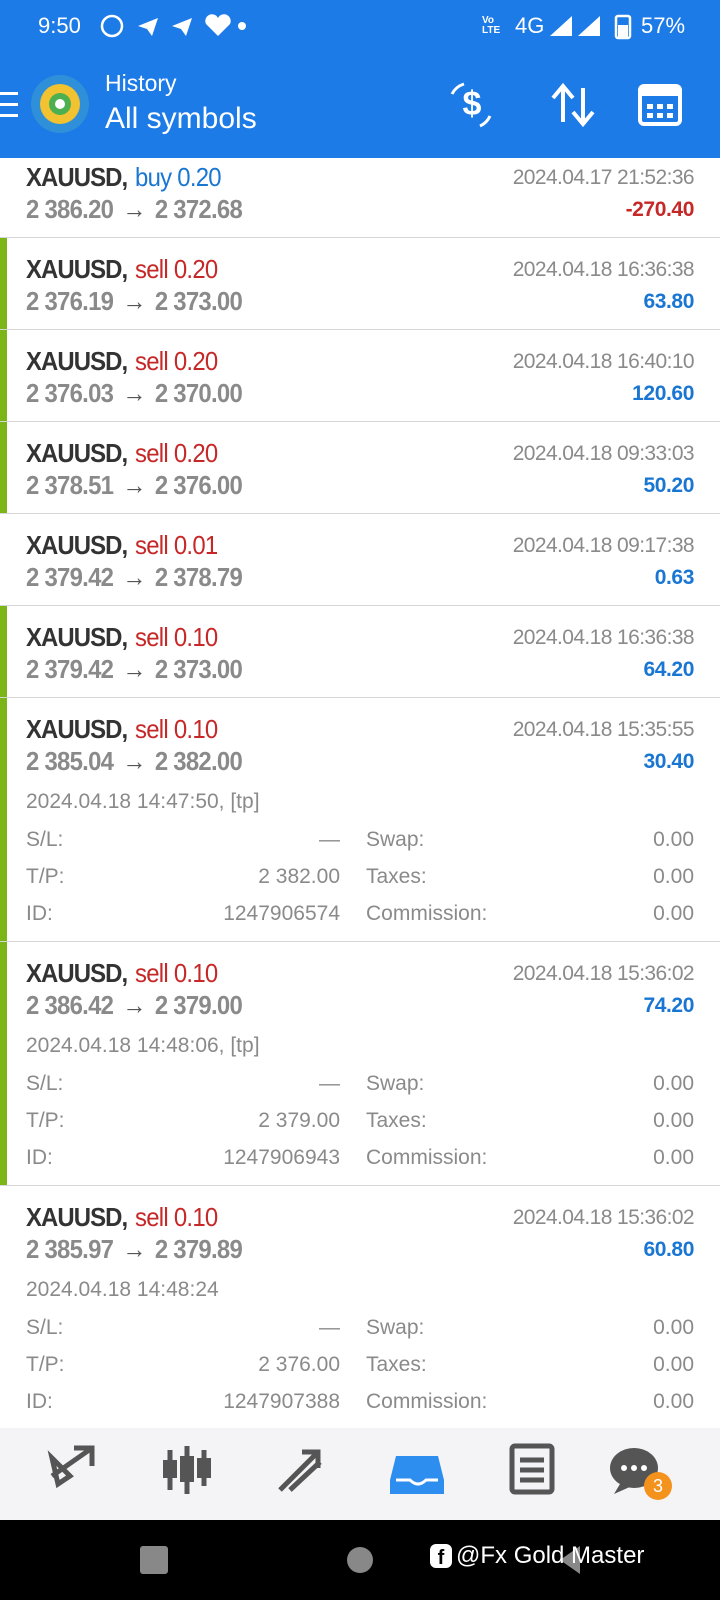 The width and height of the screenshot is (720, 1600). Describe the element at coordinates (668, 1249) in the screenshot. I see `trade-profit: 60.80` at that location.